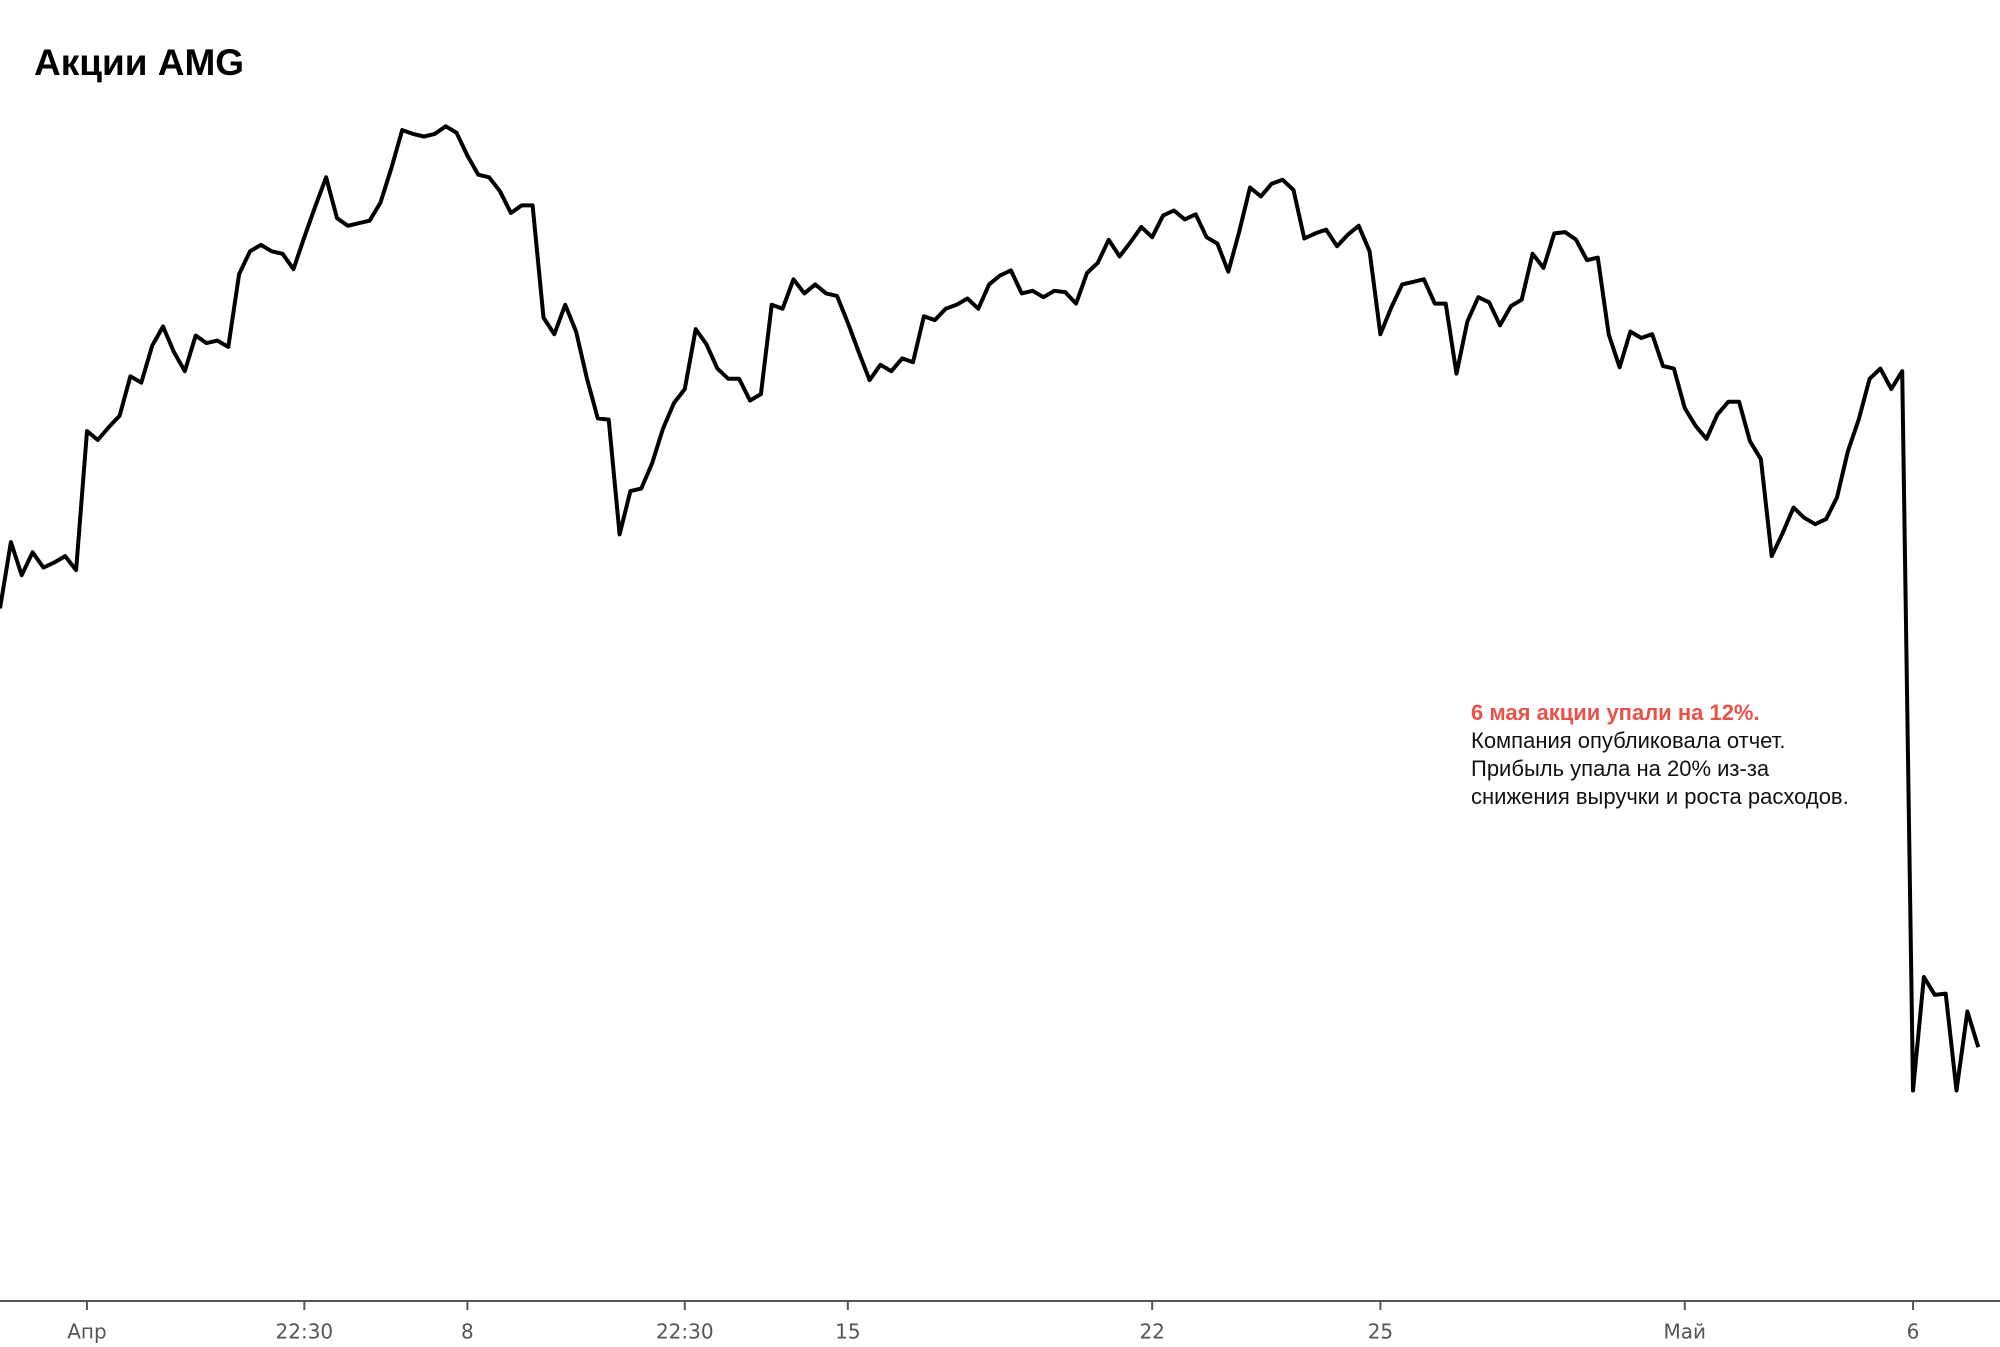 The image size is (2000, 1347). What do you see at coordinates (1380, 1332) in the screenshot?
I see `x-tick-label: 25` at bounding box center [1380, 1332].